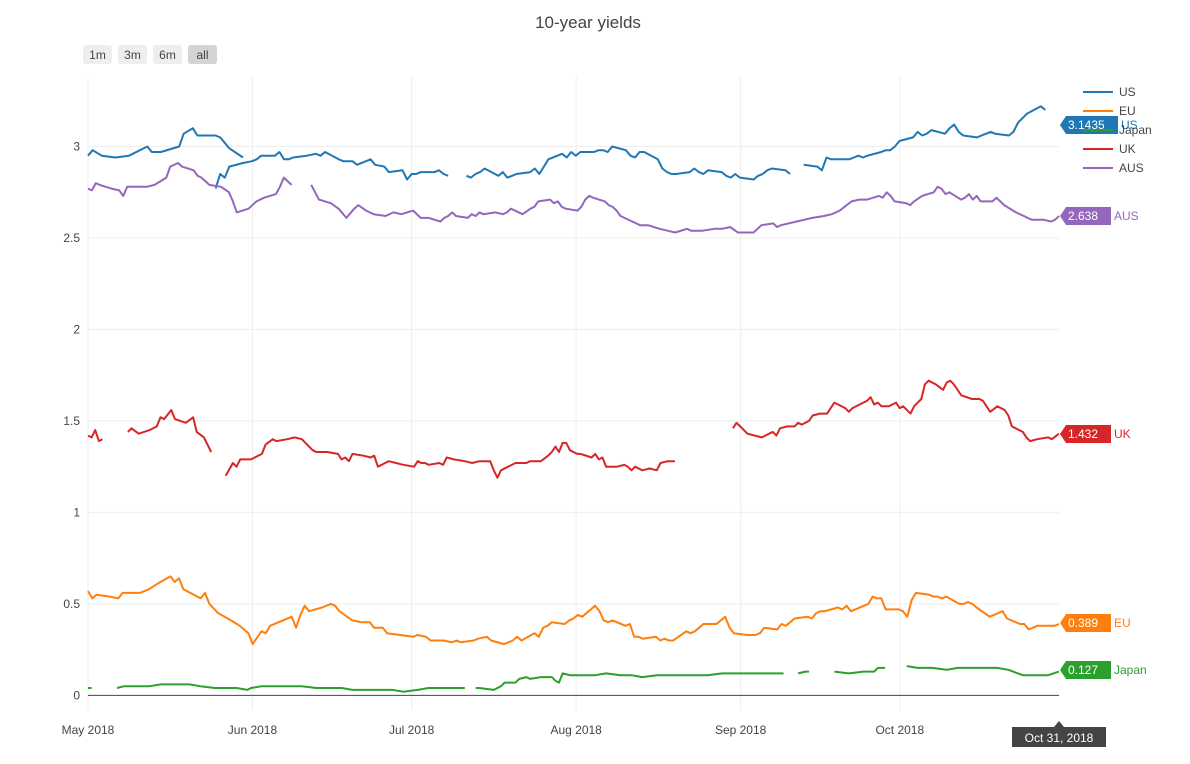  Describe the element at coordinates (71, 421) in the screenshot. I see `y-tick-label: 1.5` at that location.